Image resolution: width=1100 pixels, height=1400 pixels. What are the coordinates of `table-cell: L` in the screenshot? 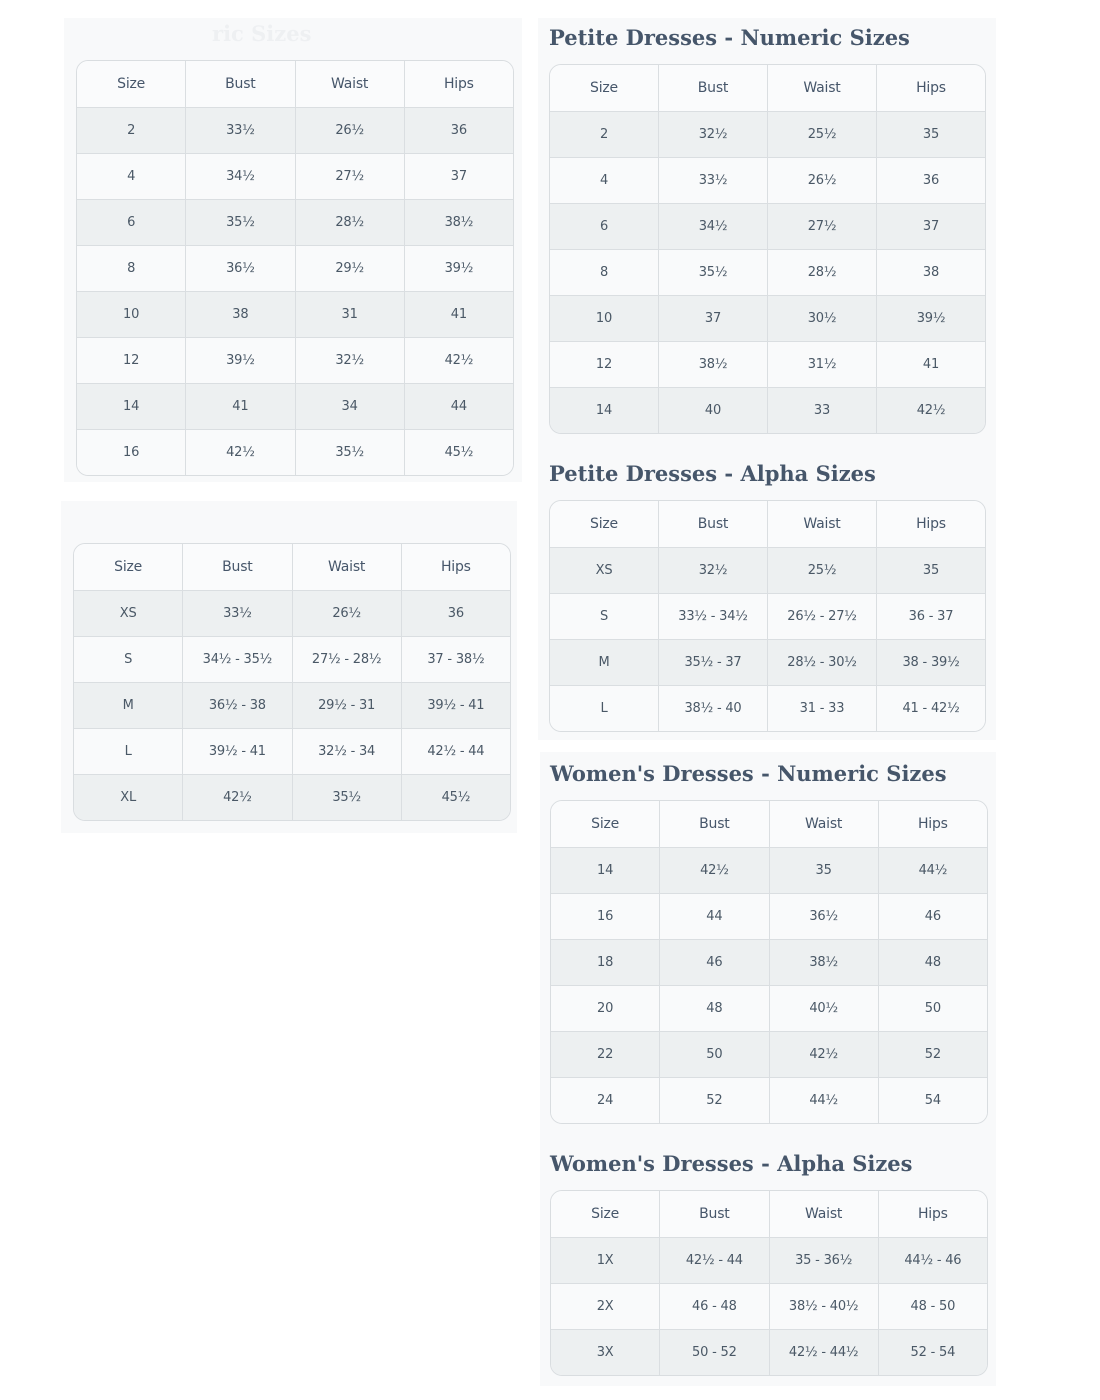 It's located at (128, 751).